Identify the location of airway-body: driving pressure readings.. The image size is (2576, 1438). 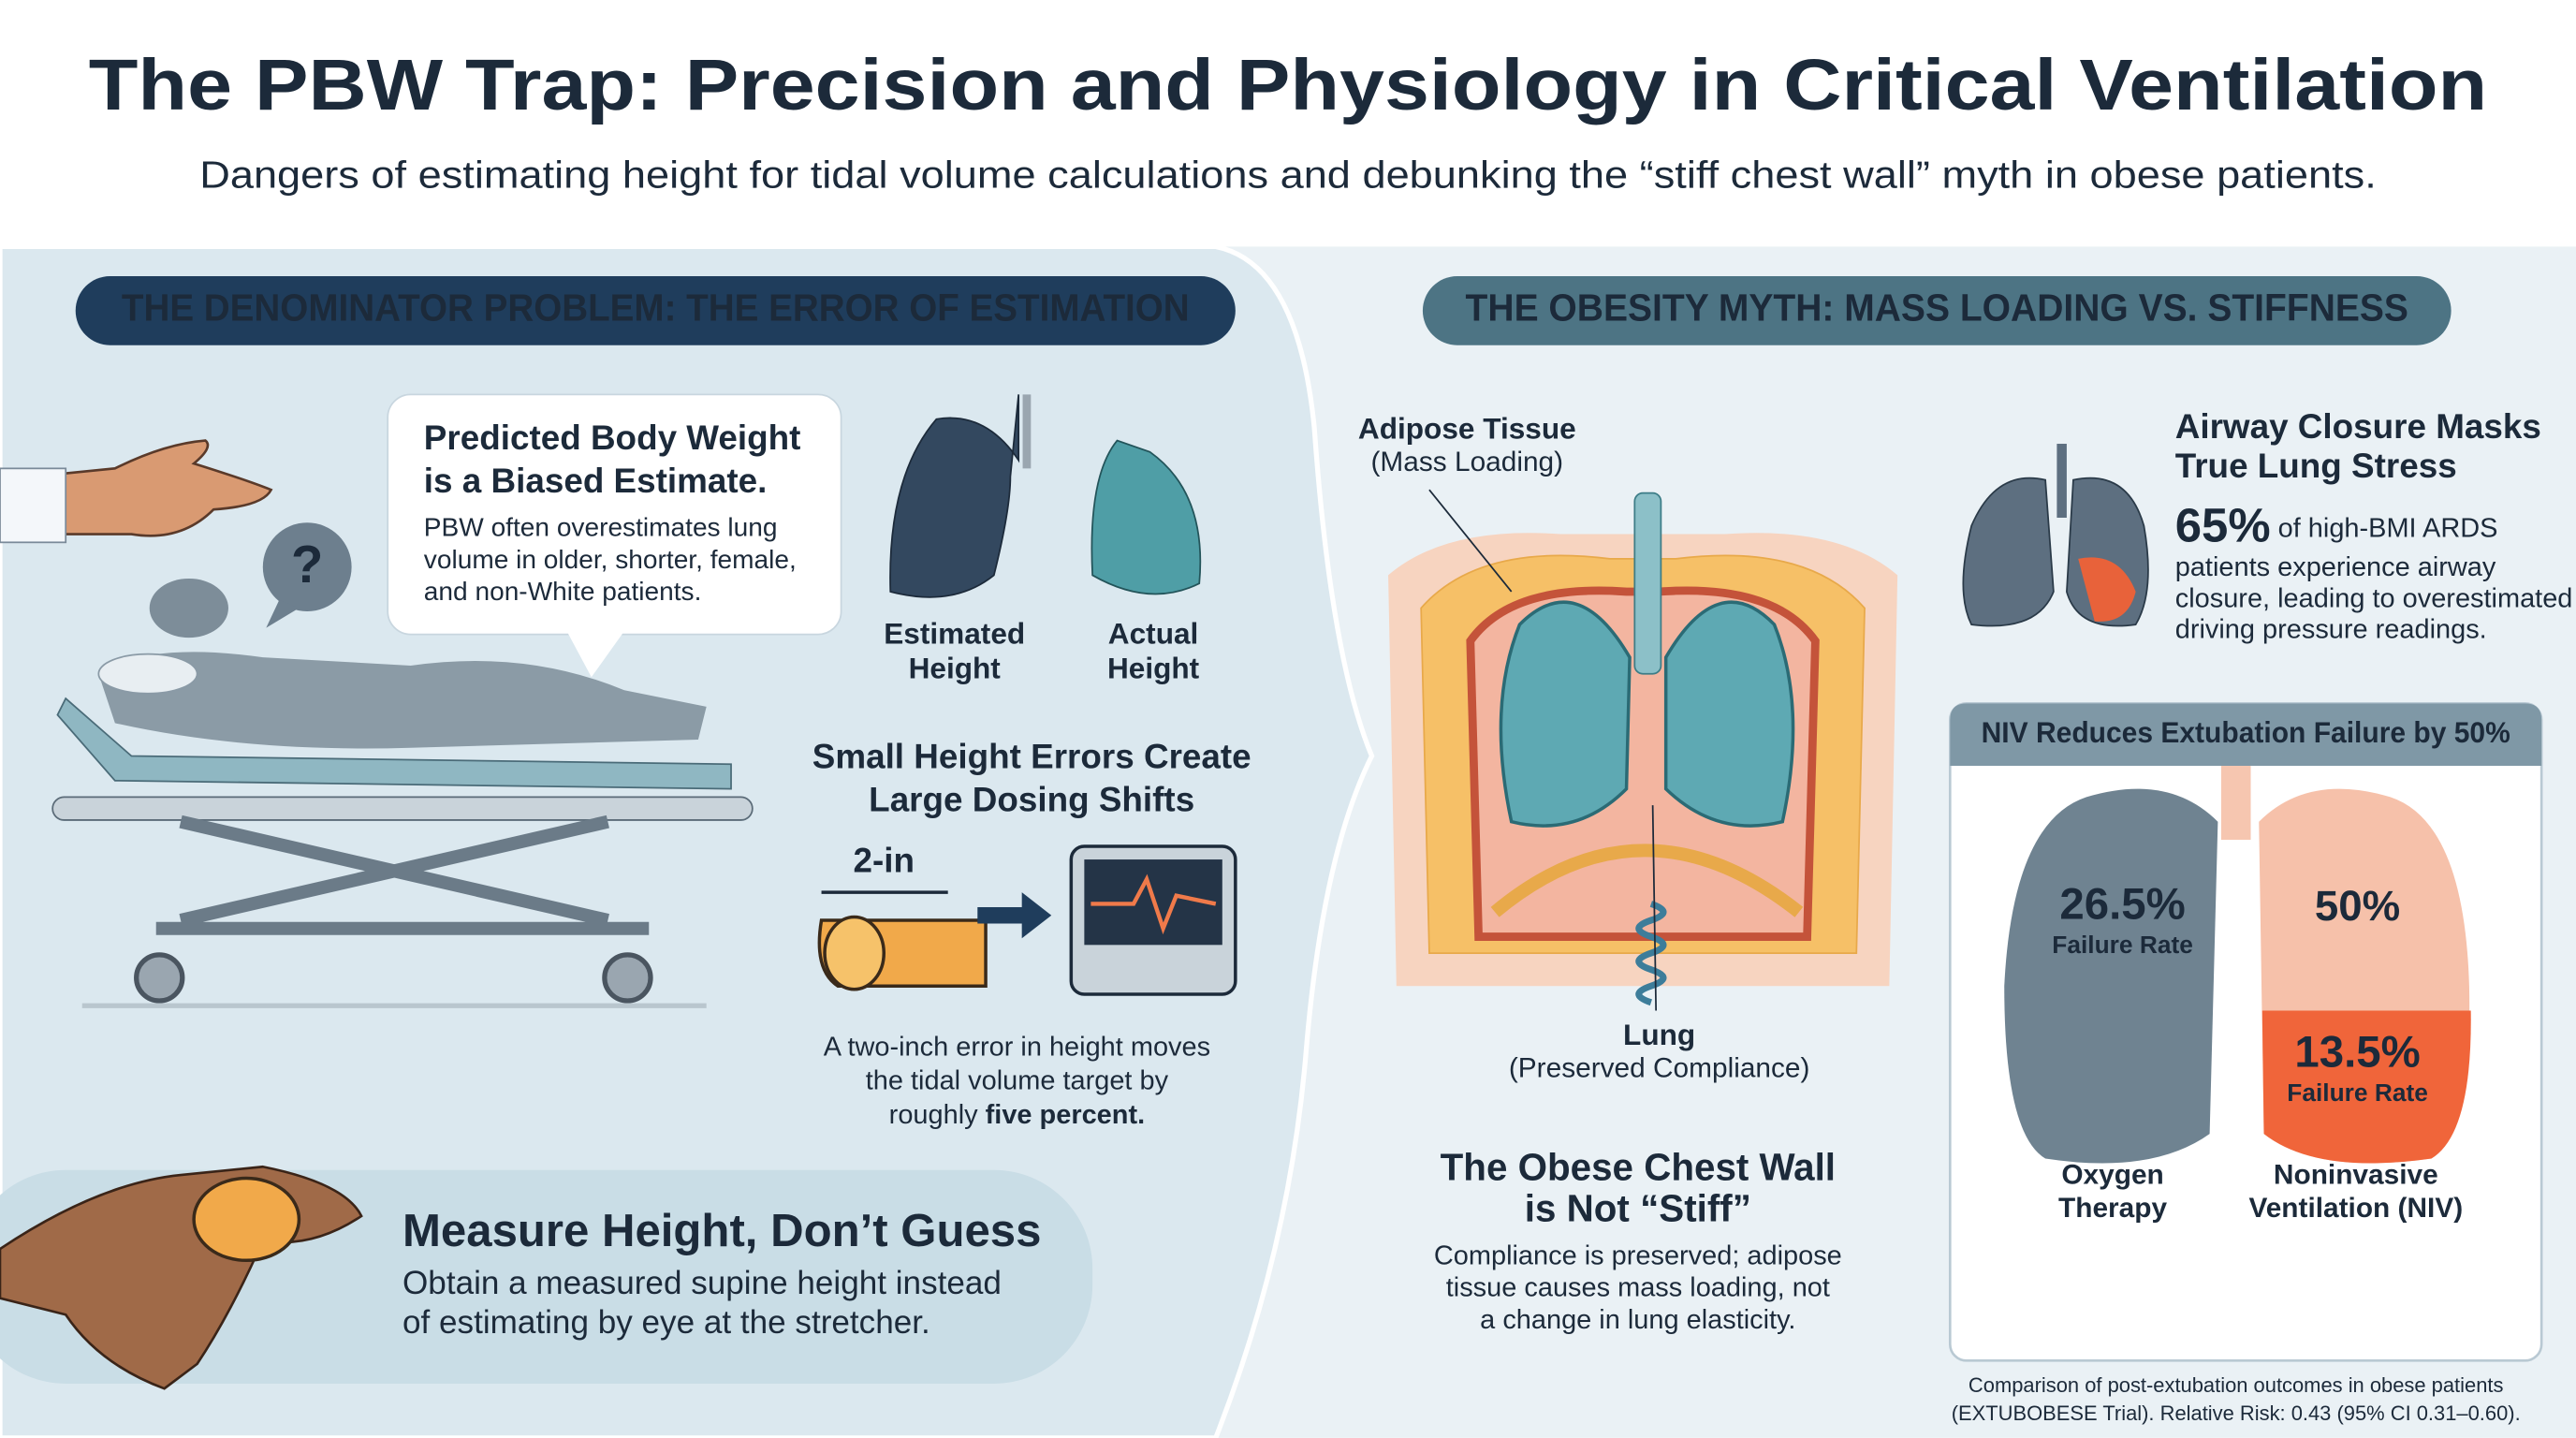
(2331, 630).